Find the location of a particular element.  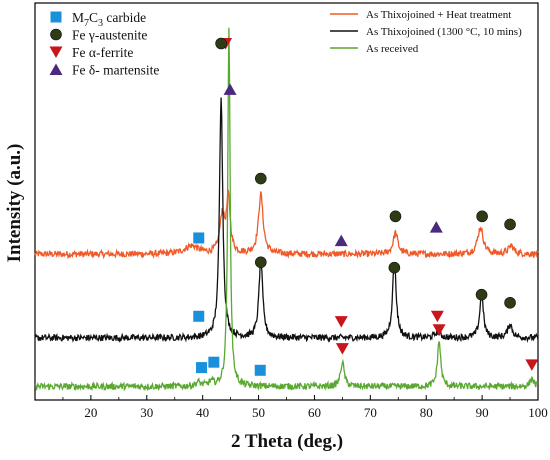

series-legend-label: As received is located at coordinates (392, 49).